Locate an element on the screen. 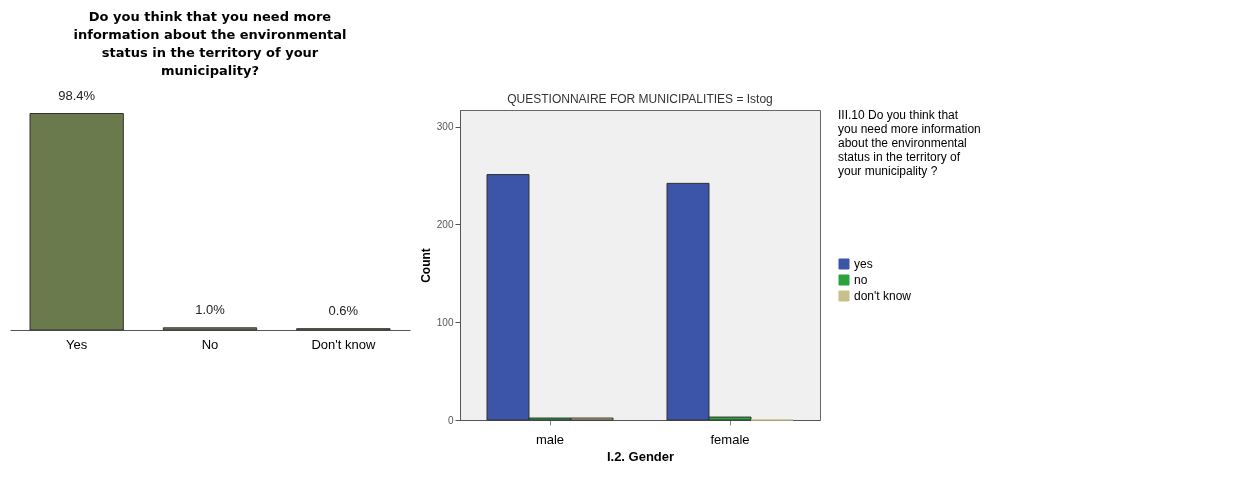 Image resolution: width=1240 pixels, height=496 pixels. x-axis-title: I.2. Gender is located at coordinates (640, 456).